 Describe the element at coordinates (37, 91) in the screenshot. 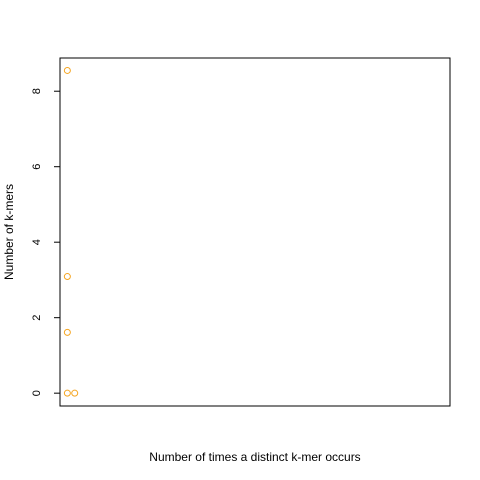

I see `y-tick-label: 8` at that location.